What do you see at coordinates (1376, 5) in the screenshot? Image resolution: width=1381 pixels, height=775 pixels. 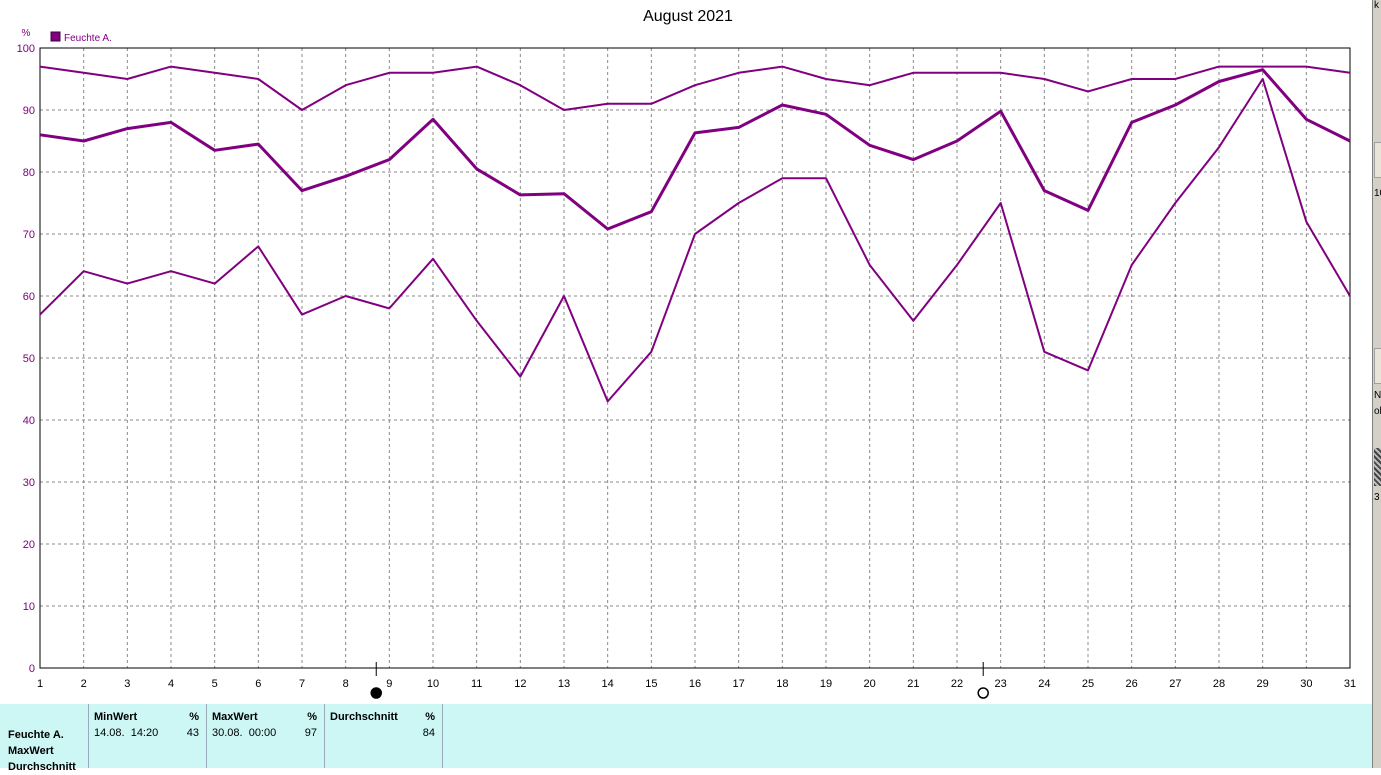 I see `edge-text-fragment: k` at bounding box center [1376, 5].